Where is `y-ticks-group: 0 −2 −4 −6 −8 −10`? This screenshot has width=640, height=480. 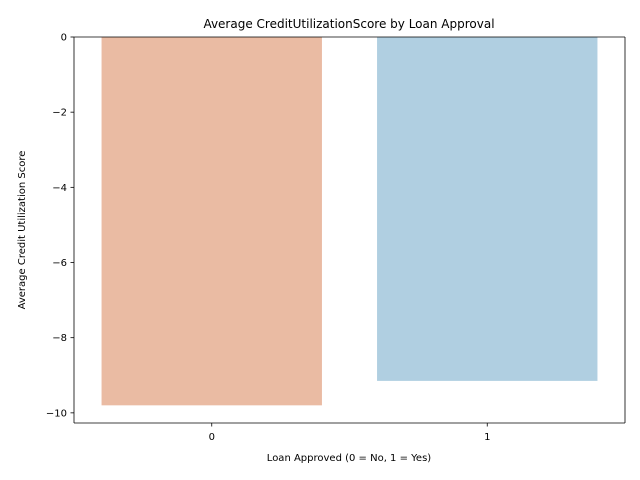
y-ticks-group: 0 −2 −4 −6 −8 −10 is located at coordinates (60, 226).